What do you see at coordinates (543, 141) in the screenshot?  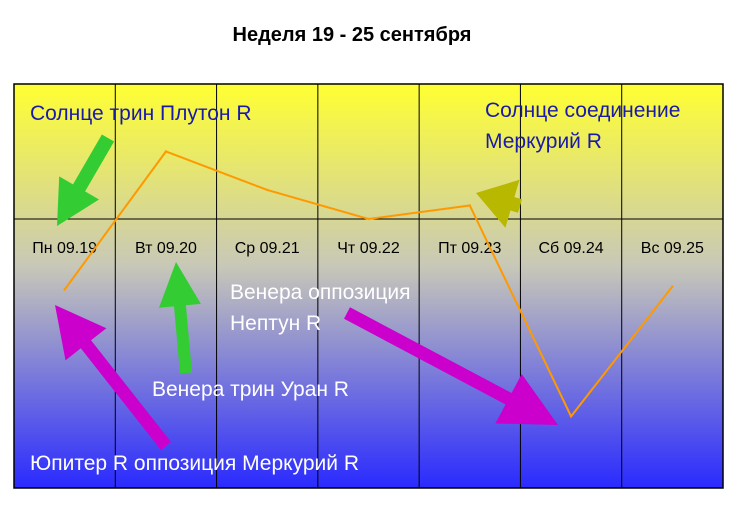 I see `annotation-sun-conjunction-line2: Меркурий R` at bounding box center [543, 141].